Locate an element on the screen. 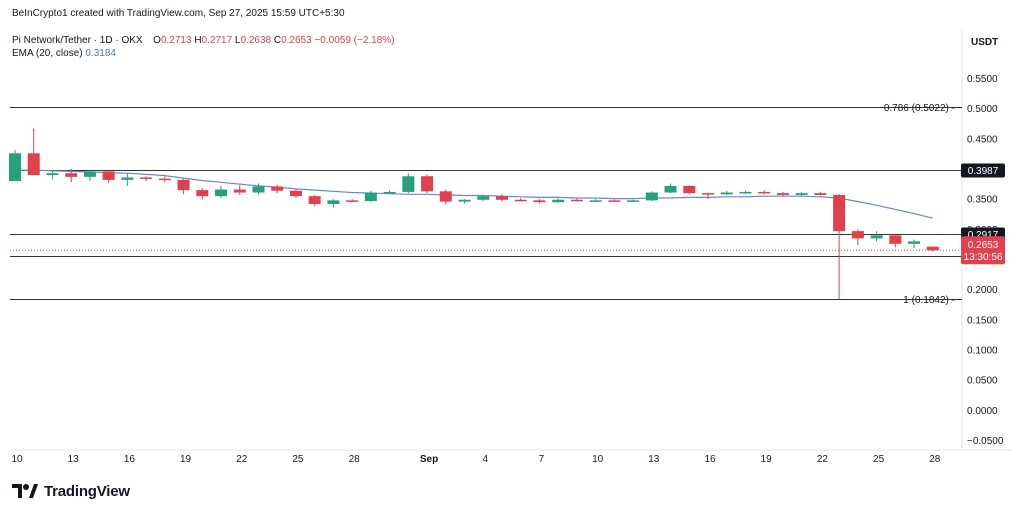  last-price-tag is located at coordinates (983, 250).